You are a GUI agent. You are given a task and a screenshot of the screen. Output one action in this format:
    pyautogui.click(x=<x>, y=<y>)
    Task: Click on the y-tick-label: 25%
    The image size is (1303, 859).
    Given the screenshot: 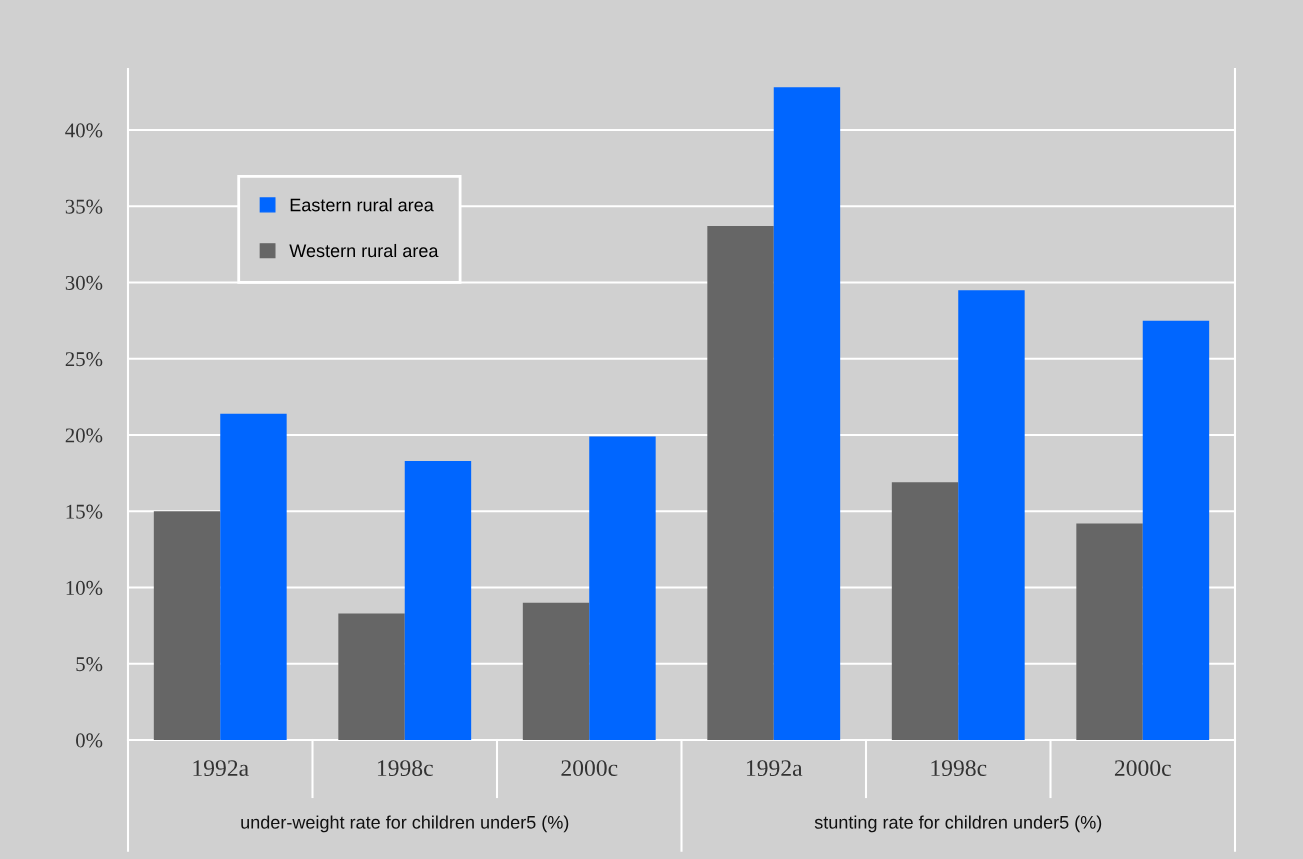 What is the action you would take?
    pyautogui.click(x=84, y=359)
    